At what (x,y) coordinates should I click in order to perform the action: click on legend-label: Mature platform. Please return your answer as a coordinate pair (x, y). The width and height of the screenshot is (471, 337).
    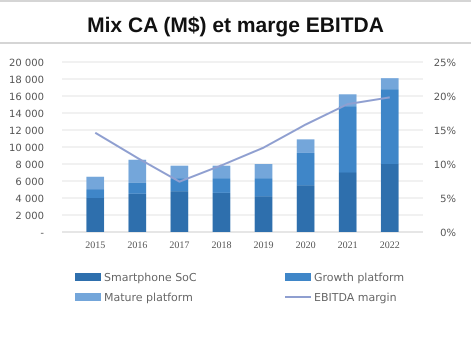
    Looking at the image, I should click on (148, 297).